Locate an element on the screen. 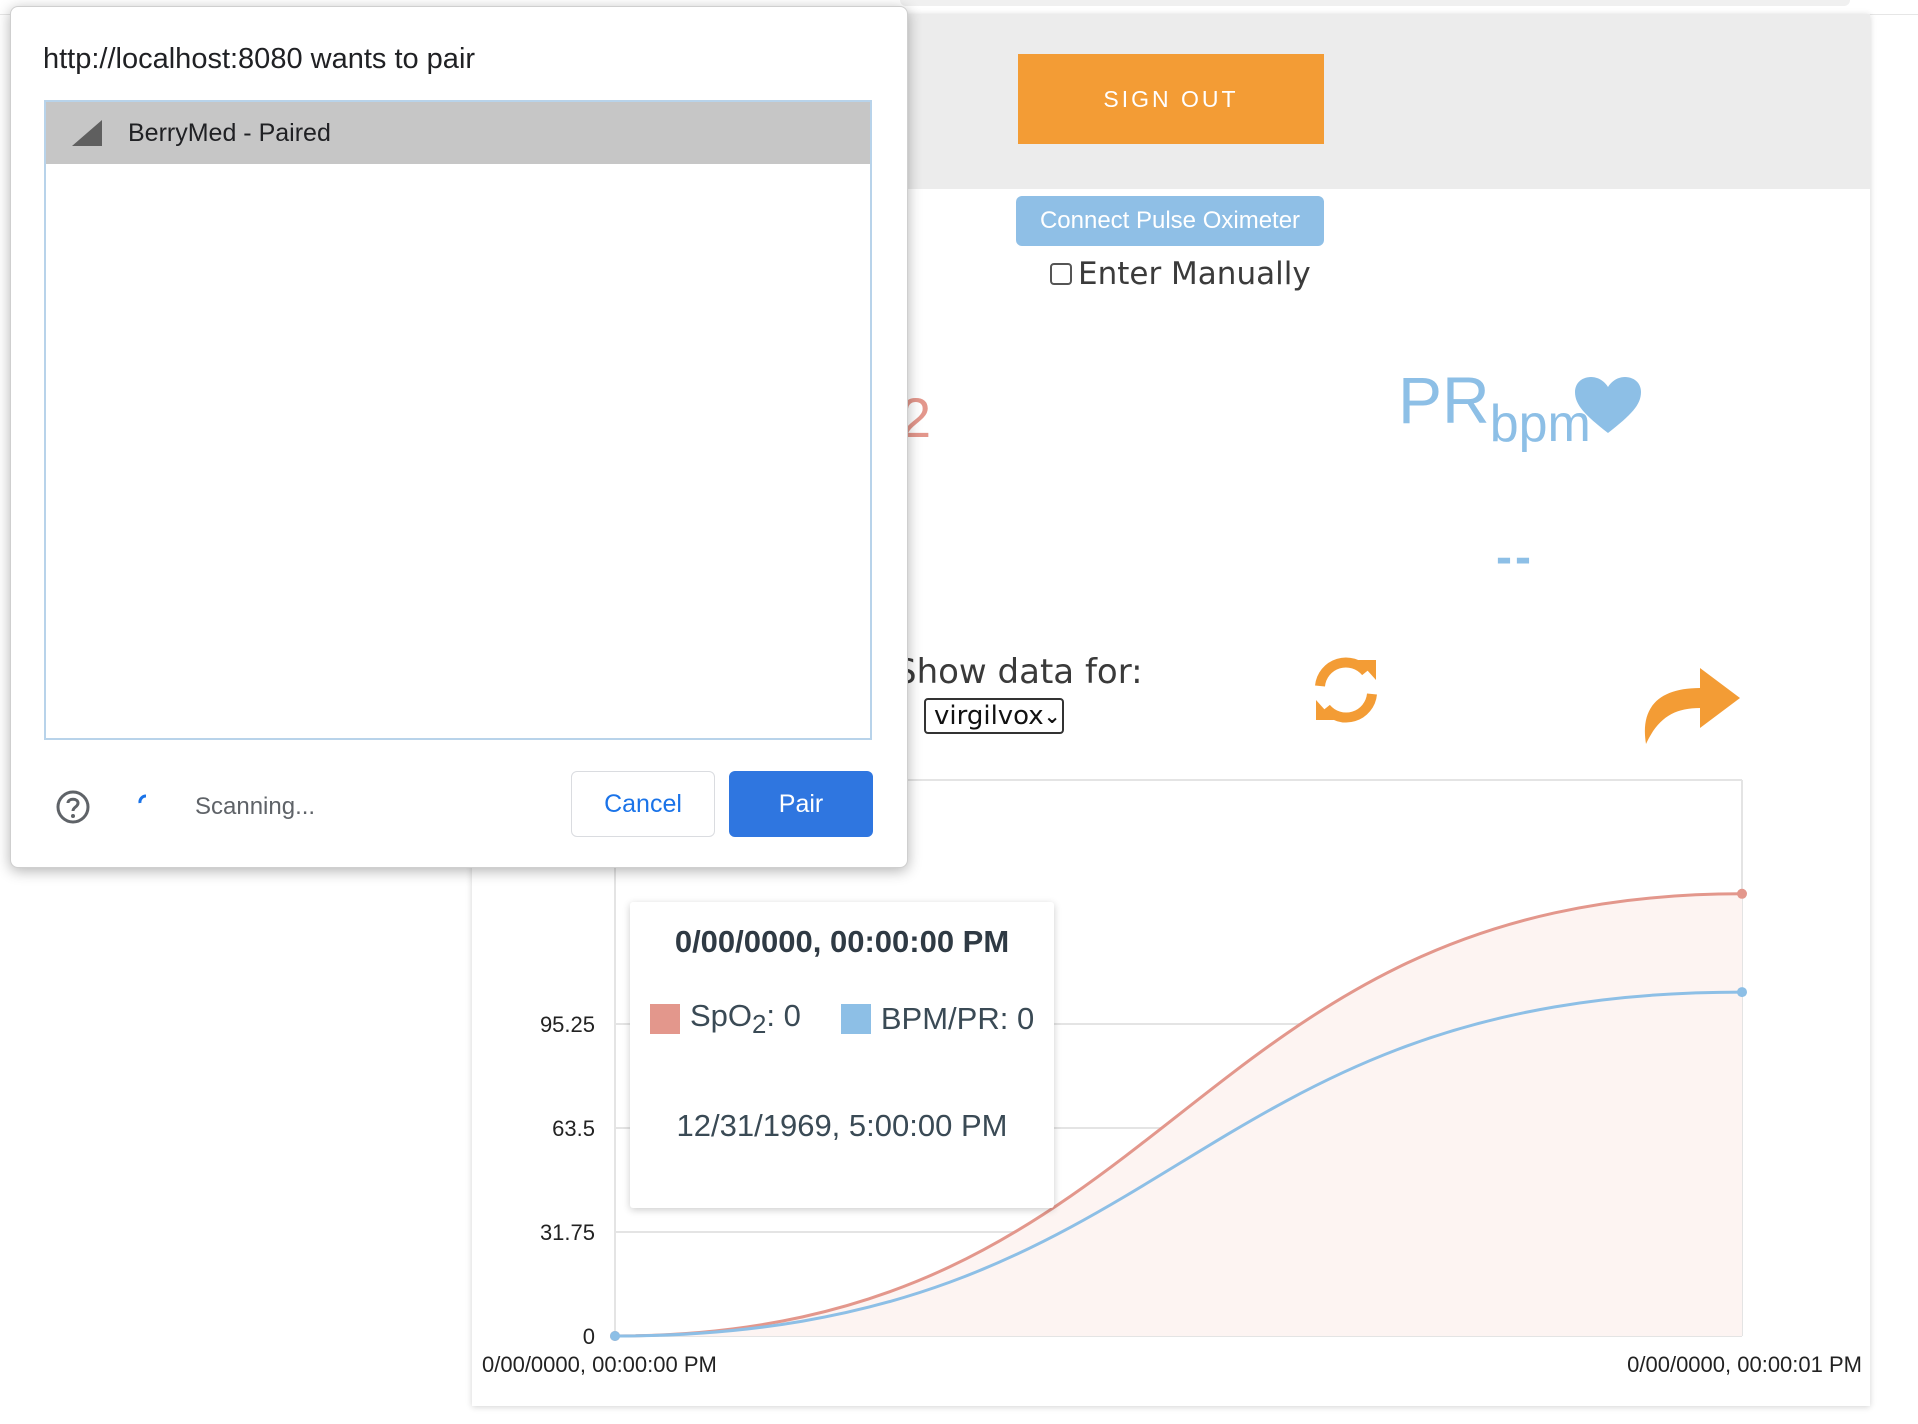 Image resolution: width=1918 pixels, height=1424 pixels. tooltip-legend-row: SpO2: 0 BPM/PR: 0 is located at coordinates (842, 1019).